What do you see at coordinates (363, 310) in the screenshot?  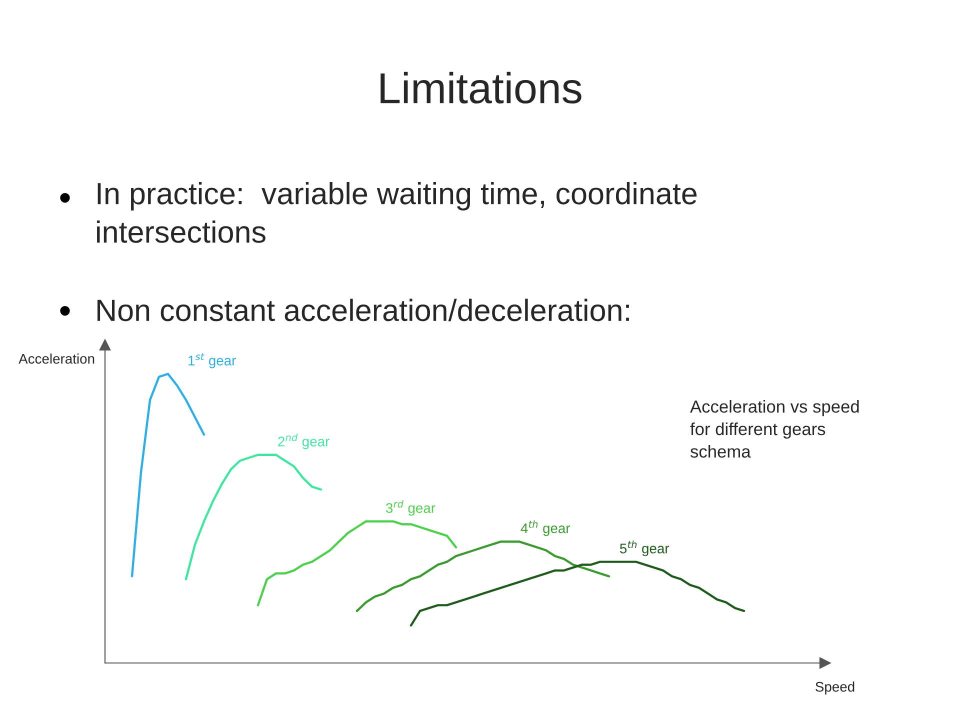 I see `text: Non constant acceleration/deceleration:` at bounding box center [363, 310].